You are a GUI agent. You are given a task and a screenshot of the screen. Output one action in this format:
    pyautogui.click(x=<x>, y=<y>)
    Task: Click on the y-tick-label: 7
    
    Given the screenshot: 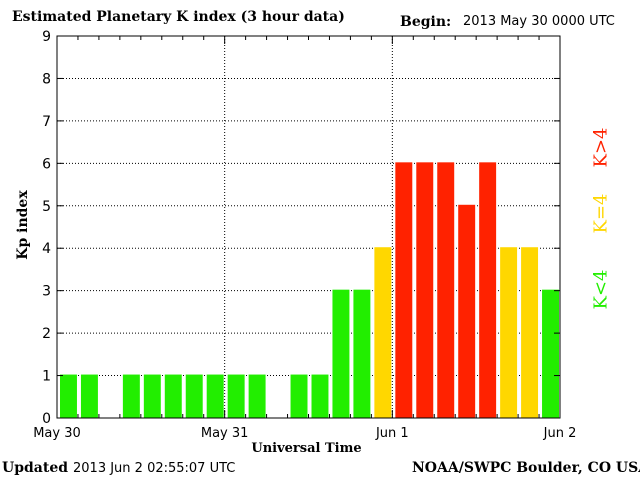 What is the action you would take?
    pyautogui.click(x=46, y=122)
    